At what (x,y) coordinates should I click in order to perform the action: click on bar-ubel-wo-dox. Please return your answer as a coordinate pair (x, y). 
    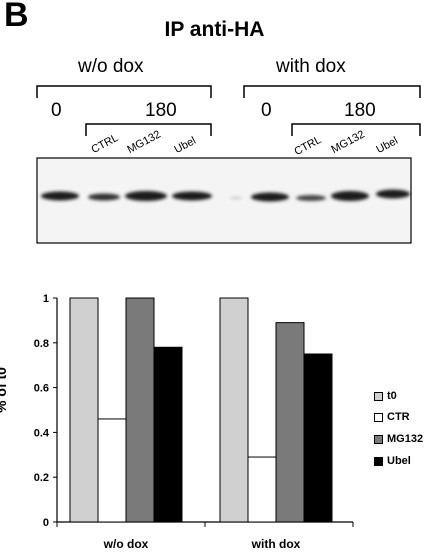
    Looking at the image, I should click on (168, 434).